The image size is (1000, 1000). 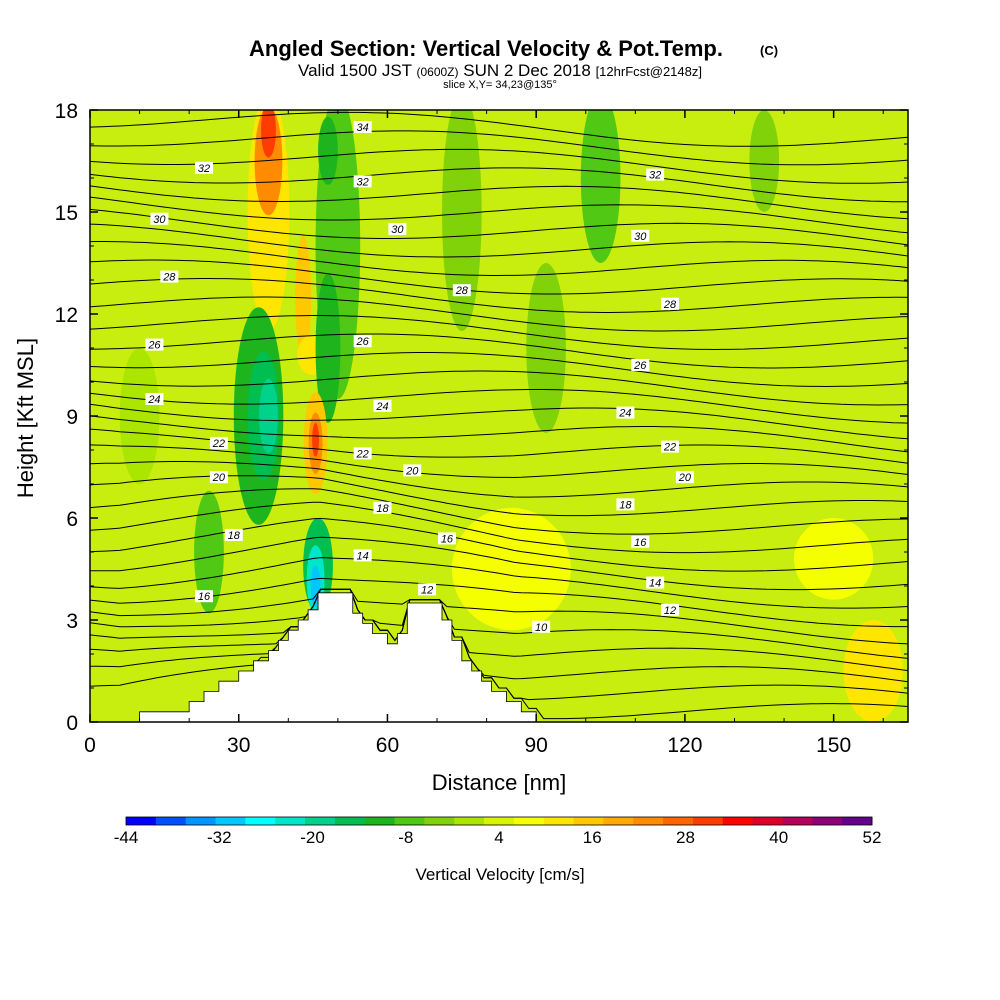 I want to click on contour-label-text: 14, so click(x=655, y=584).